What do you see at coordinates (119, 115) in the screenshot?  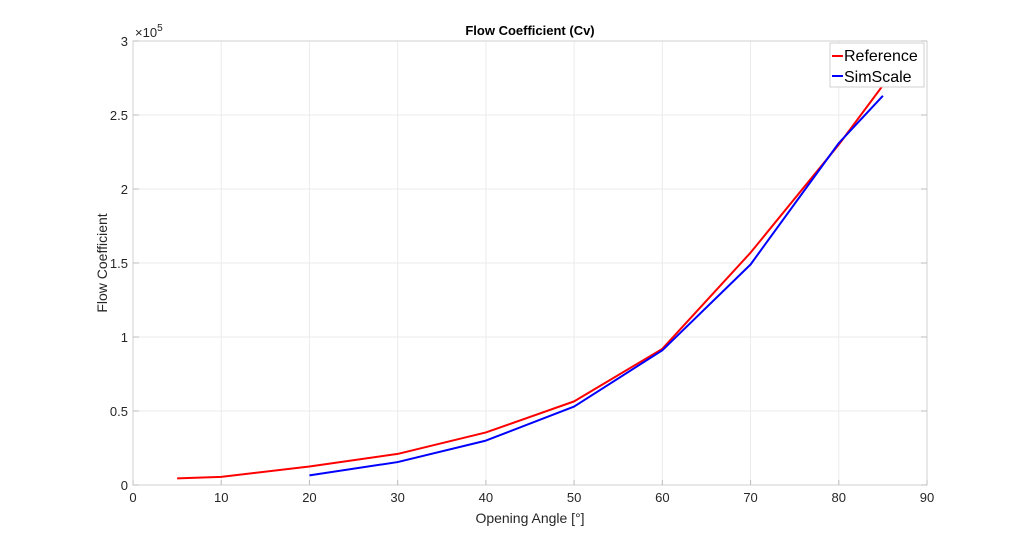 I see `y-tick-label: 2.5` at bounding box center [119, 115].